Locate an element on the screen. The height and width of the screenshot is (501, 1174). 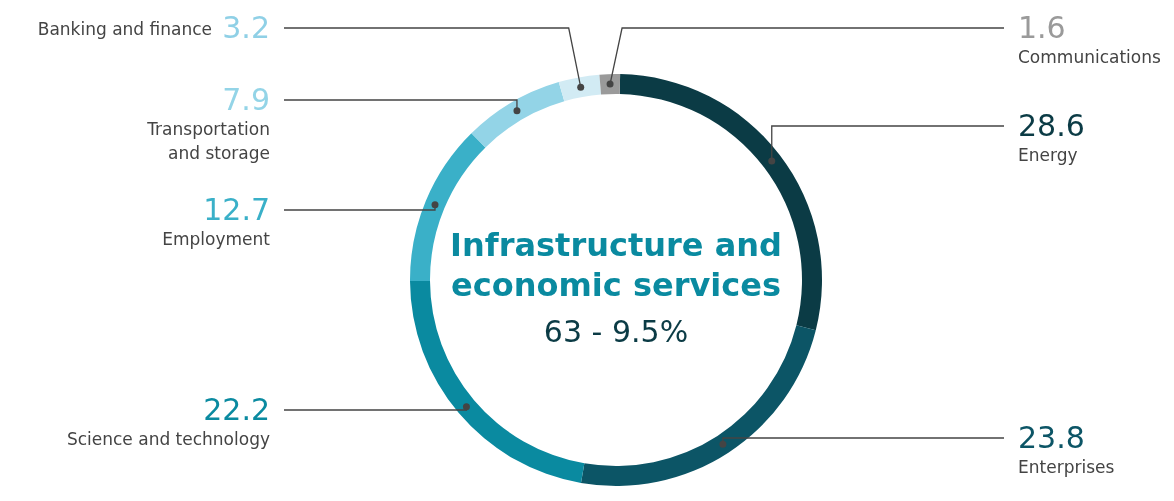
data-label: 28.6 is located at coordinates (1051, 125).